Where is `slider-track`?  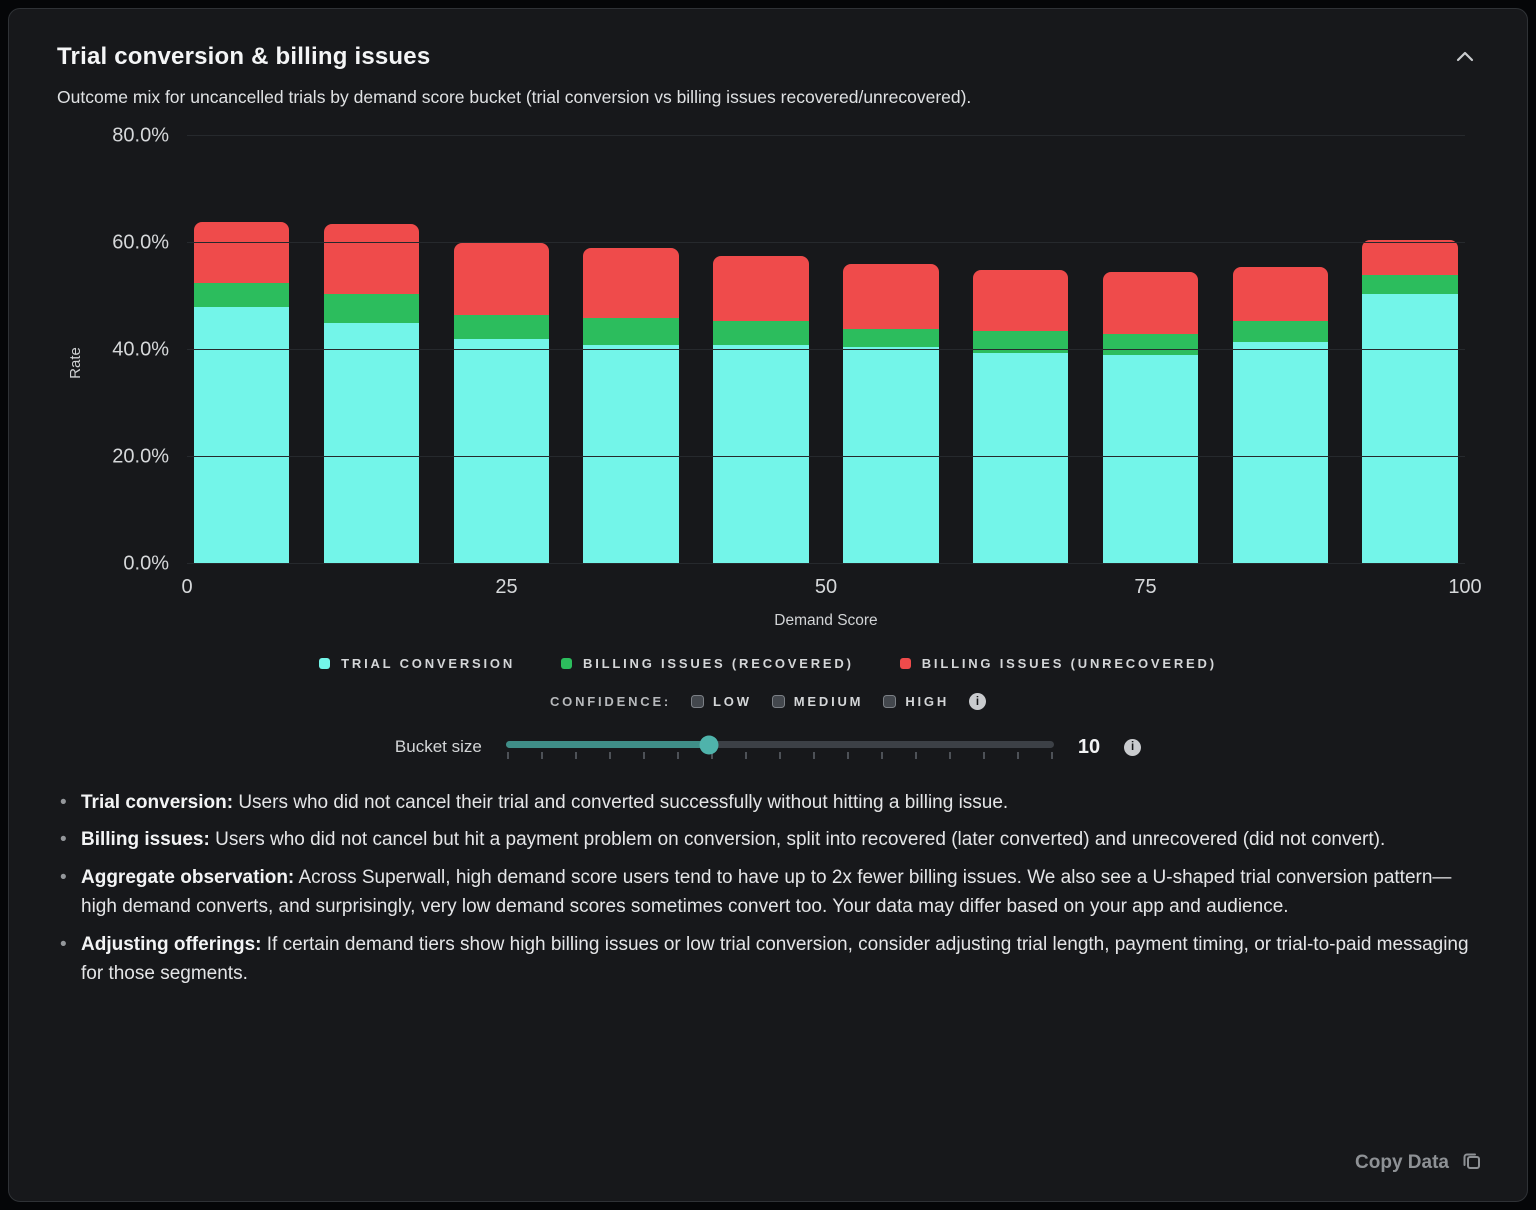 slider-track is located at coordinates (779, 744).